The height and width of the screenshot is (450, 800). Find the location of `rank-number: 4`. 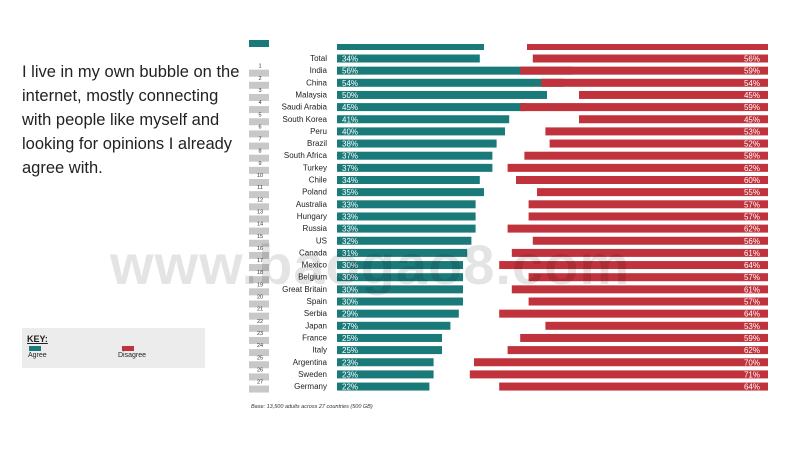

rank-number: 4 is located at coordinates (259, 103).